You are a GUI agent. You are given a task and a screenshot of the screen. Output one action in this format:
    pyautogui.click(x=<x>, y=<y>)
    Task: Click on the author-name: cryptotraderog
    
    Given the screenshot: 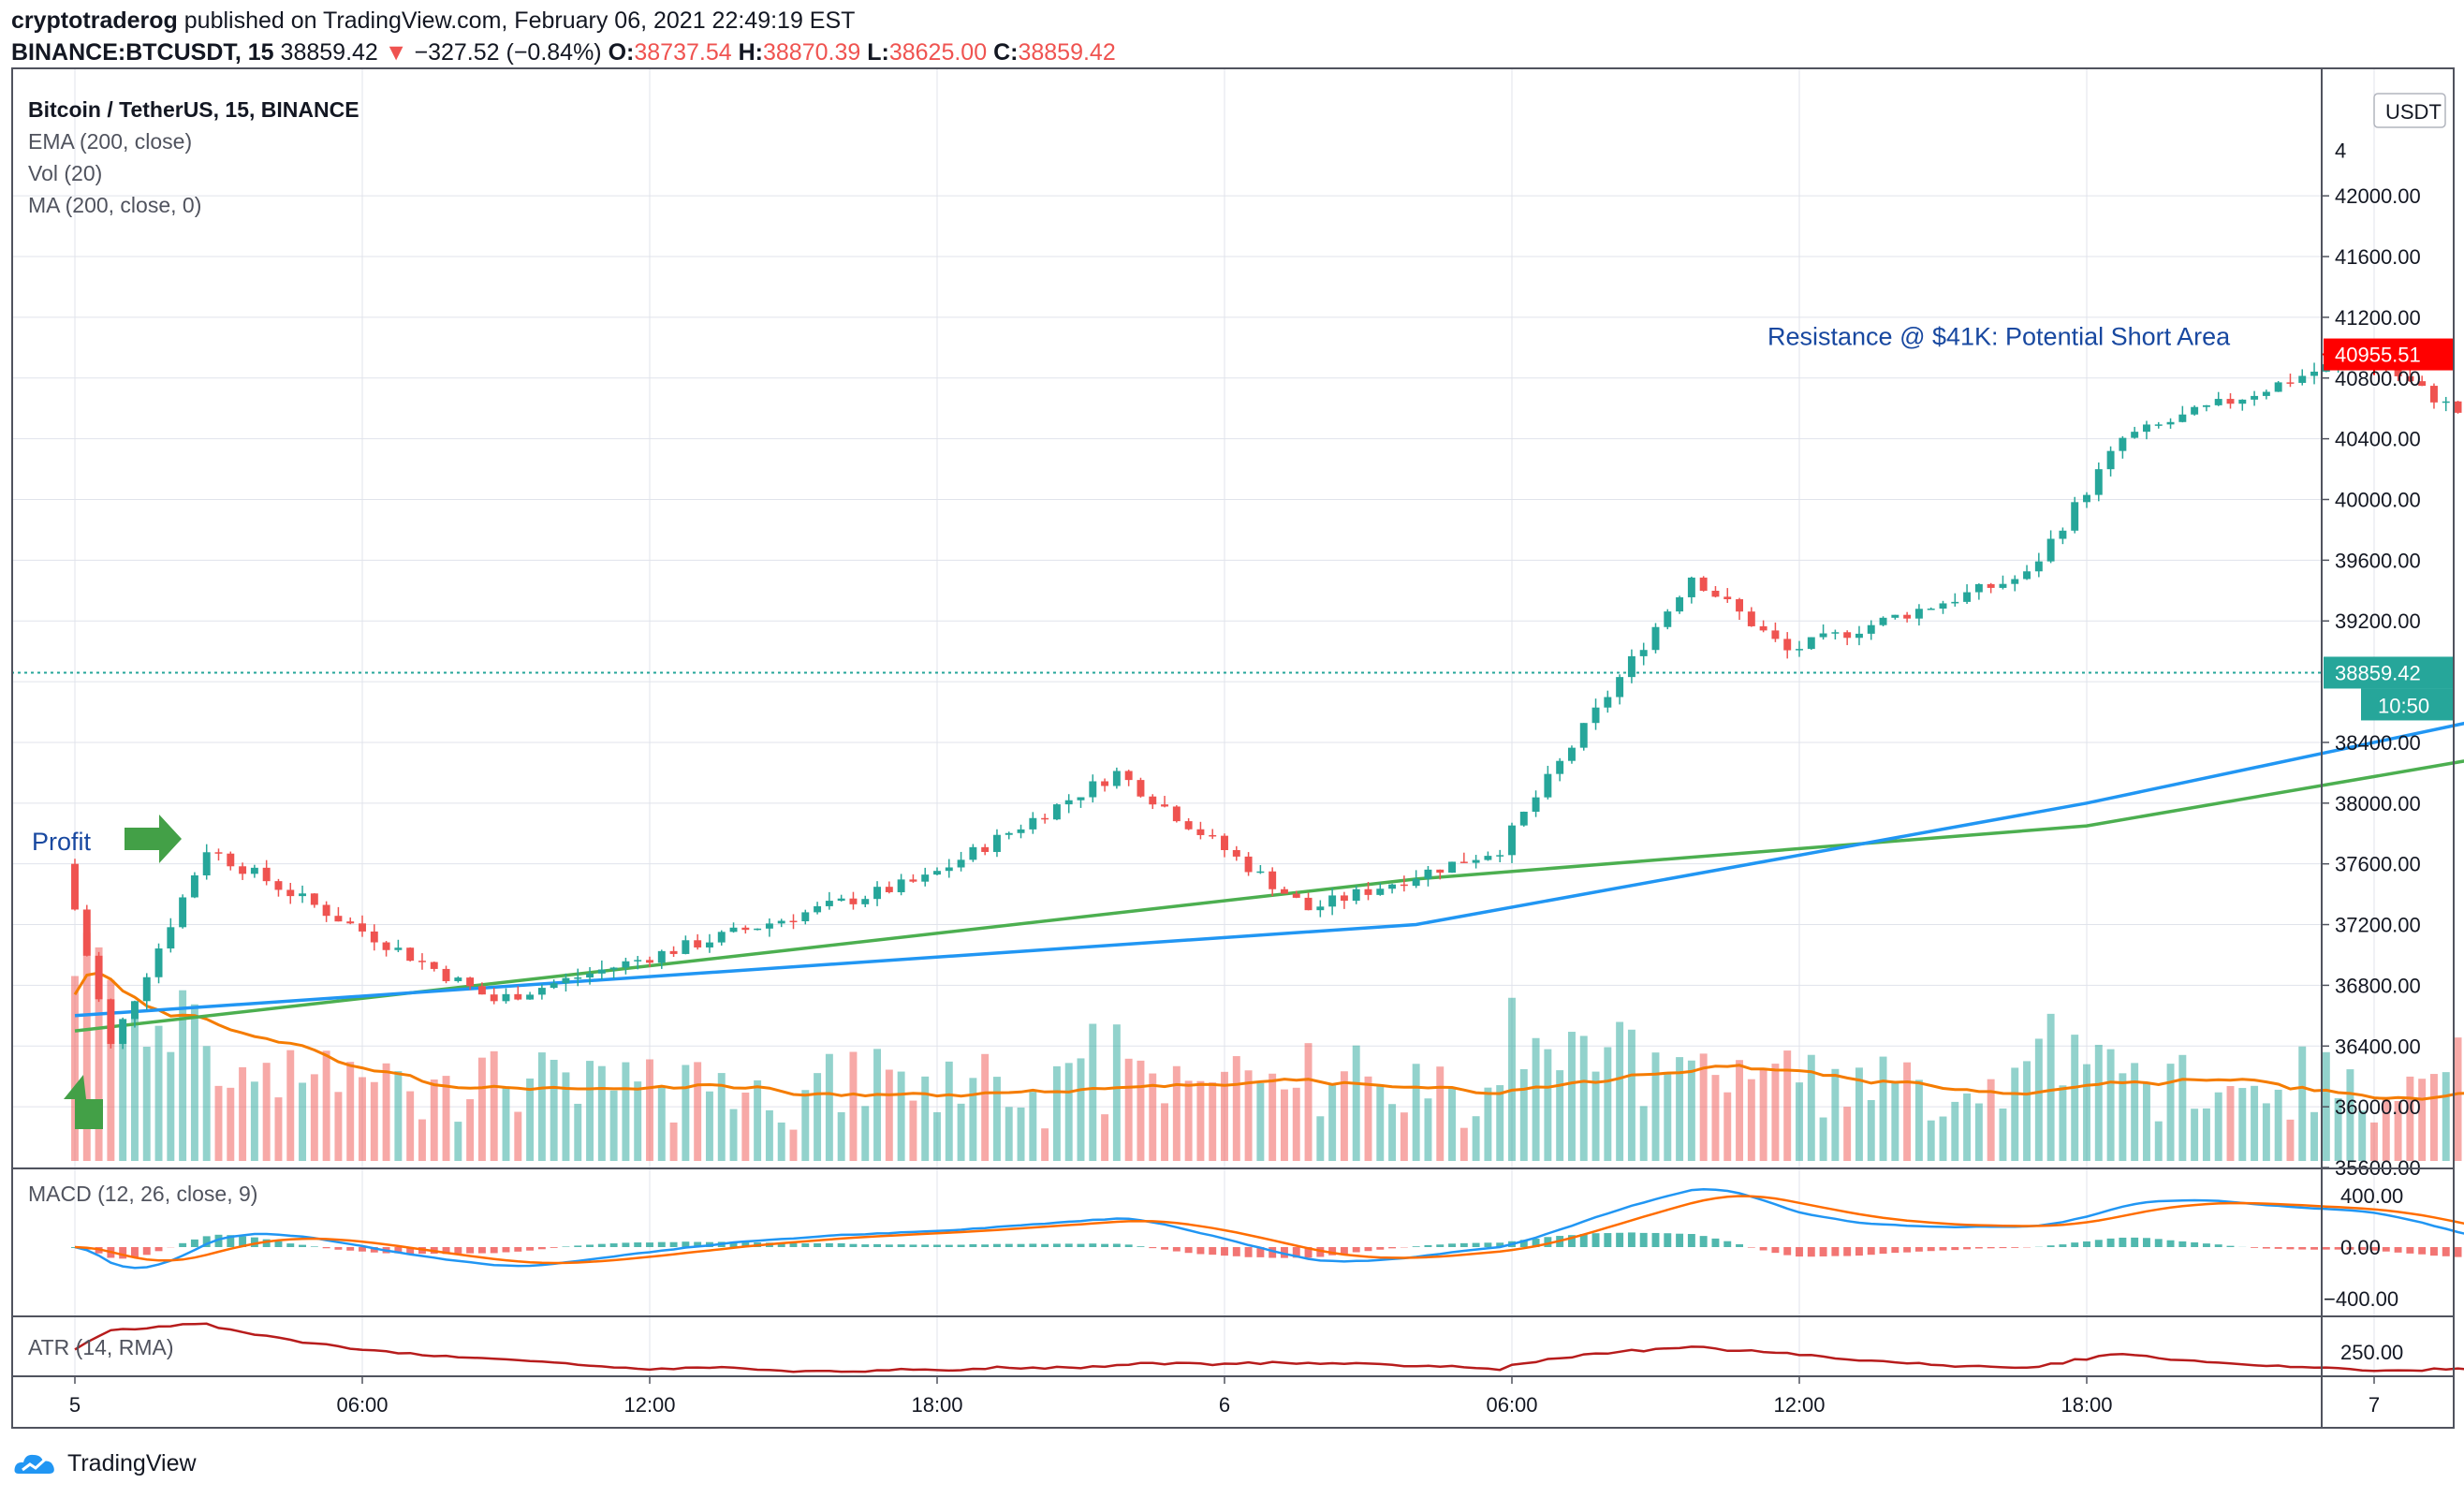 What is the action you would take?
    pyautogui.click(x=94, y=20)
    